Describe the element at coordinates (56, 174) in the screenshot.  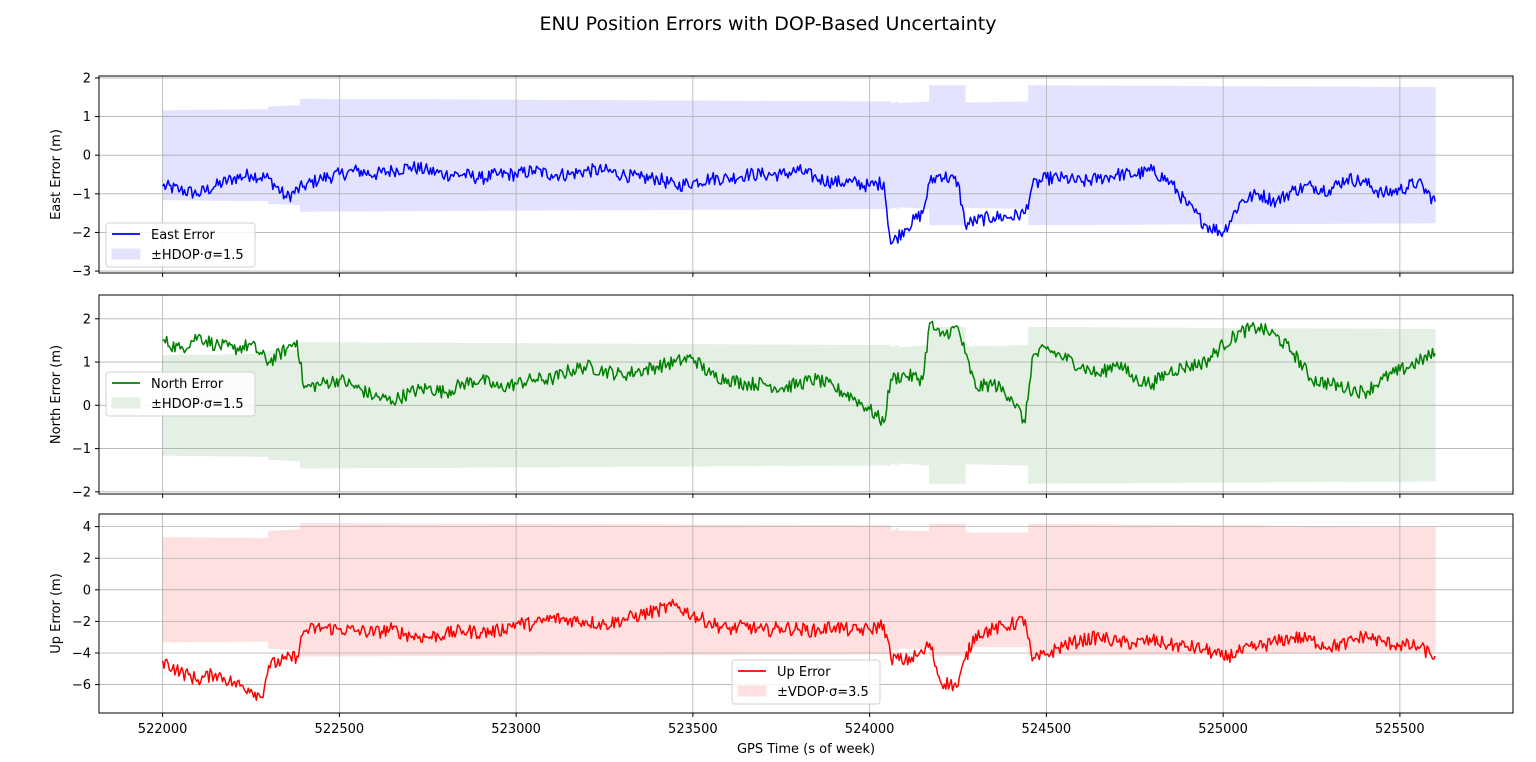
I see `y-axis-label: East Error (m)` at that location.